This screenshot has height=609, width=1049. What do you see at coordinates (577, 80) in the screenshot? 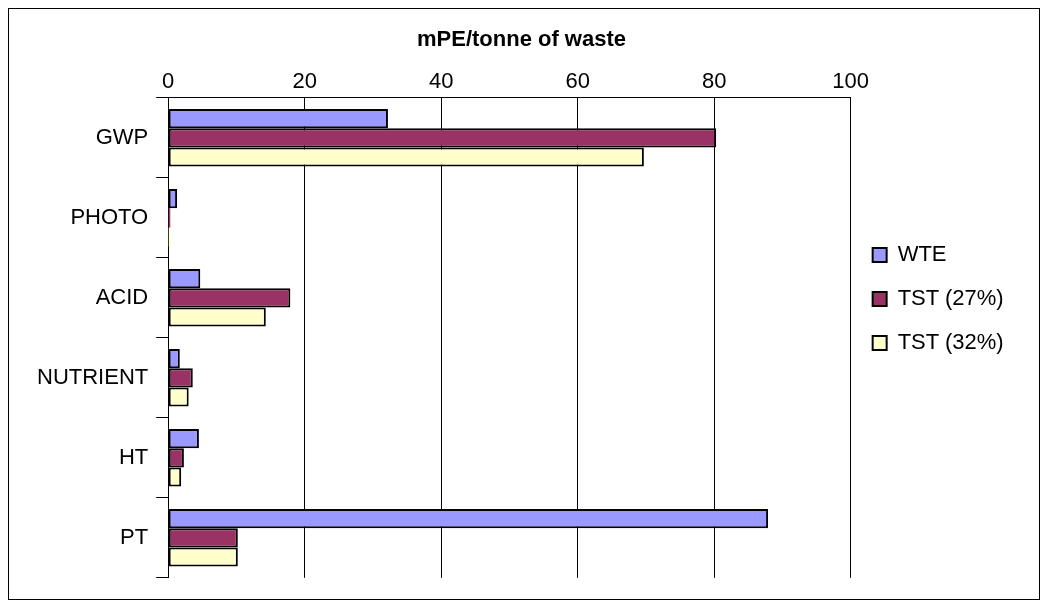
I see `x-tick-label: 60` at bounding box center [577, 80].